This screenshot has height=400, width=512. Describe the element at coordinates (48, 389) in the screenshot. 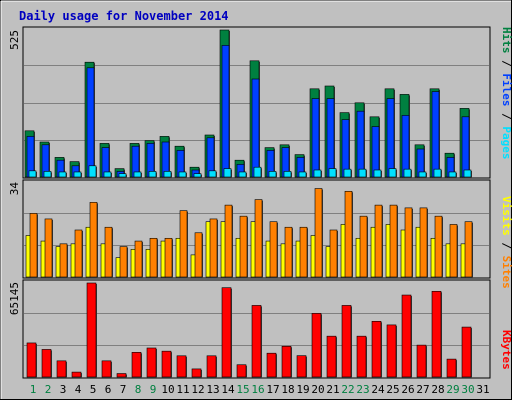

I see `x-tick-label: 2` at that location.